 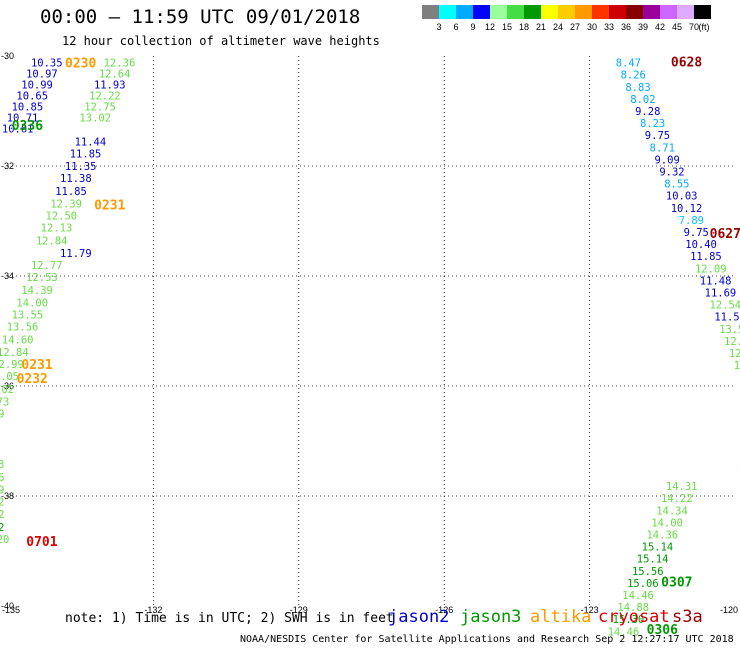 What do you see at coordinates (81, 167) in the screenshot?
I see `data-label: 11.35` at bounding box center [81, 167].